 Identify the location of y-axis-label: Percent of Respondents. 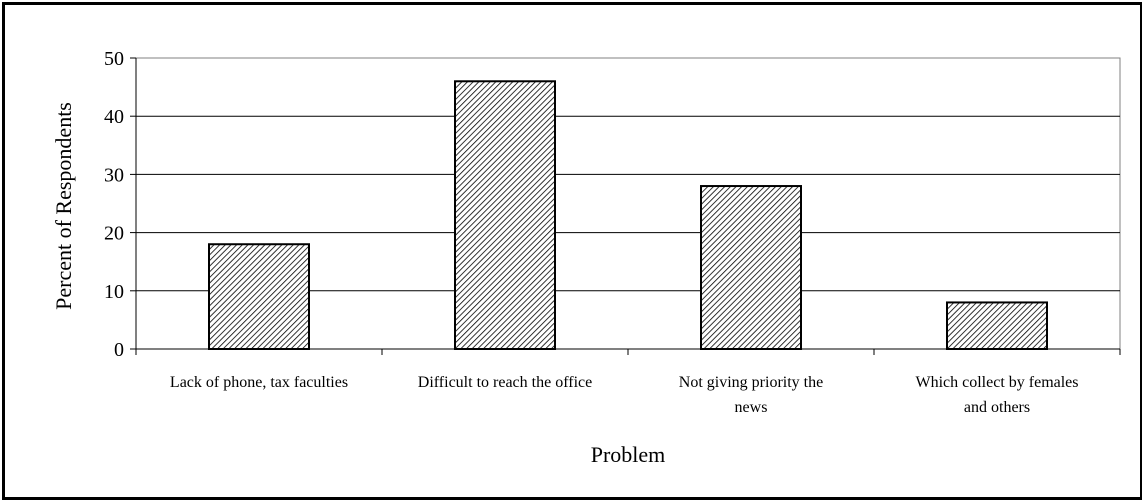
(63, 206).